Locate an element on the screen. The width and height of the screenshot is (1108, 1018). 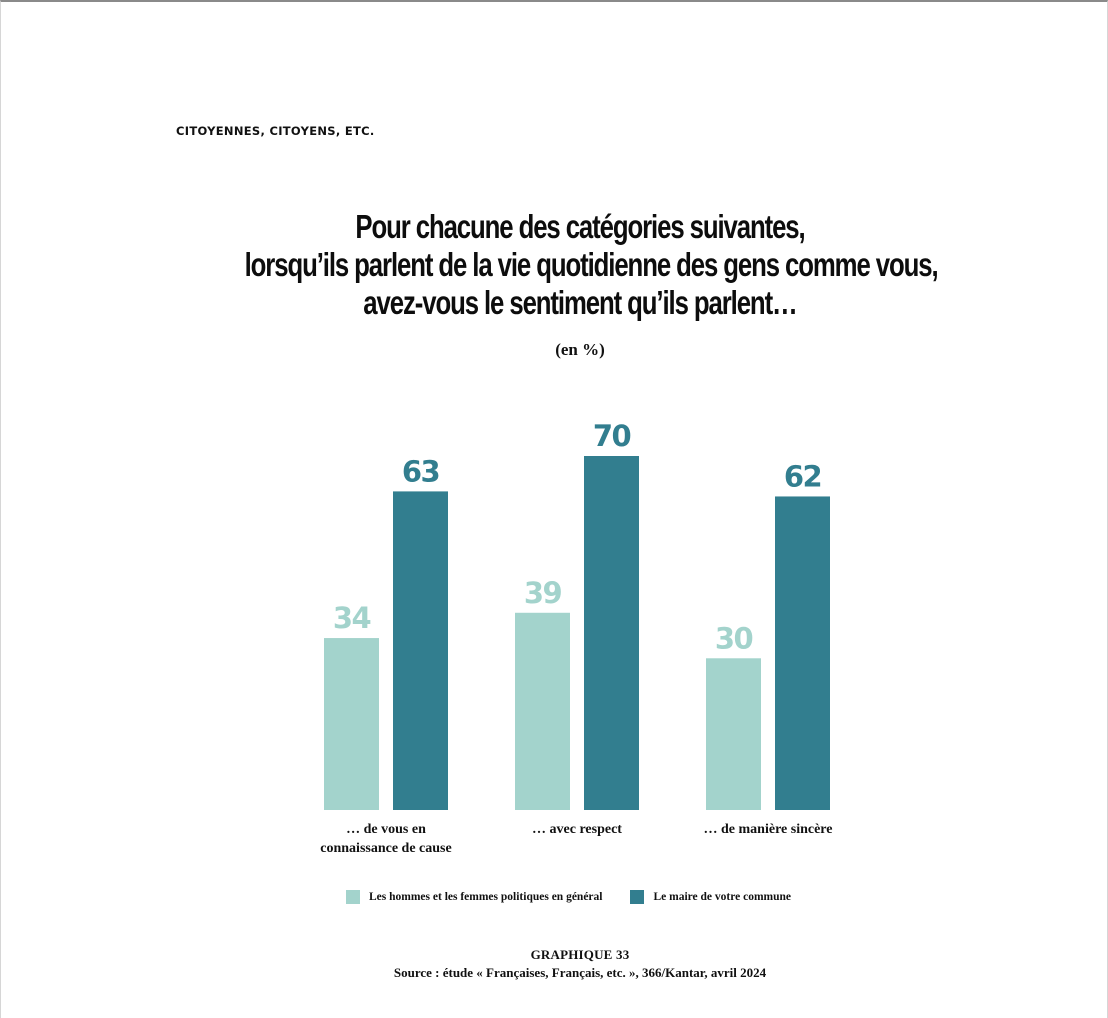
bar-value-label-politicians-2: 30 is located at coordinates (734, 638).